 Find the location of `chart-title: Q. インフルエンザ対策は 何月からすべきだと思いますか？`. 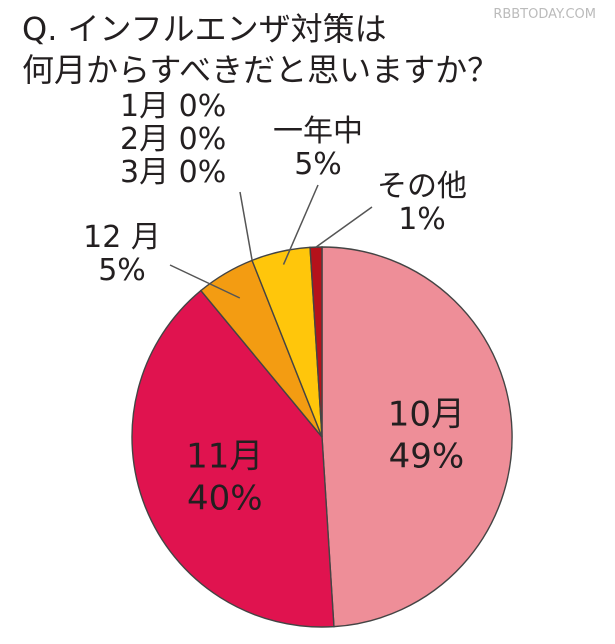

chart-title: Q. インフルエンザ対策は 何月からすべきだと思いますか？ is located at coordinates (260, 49).